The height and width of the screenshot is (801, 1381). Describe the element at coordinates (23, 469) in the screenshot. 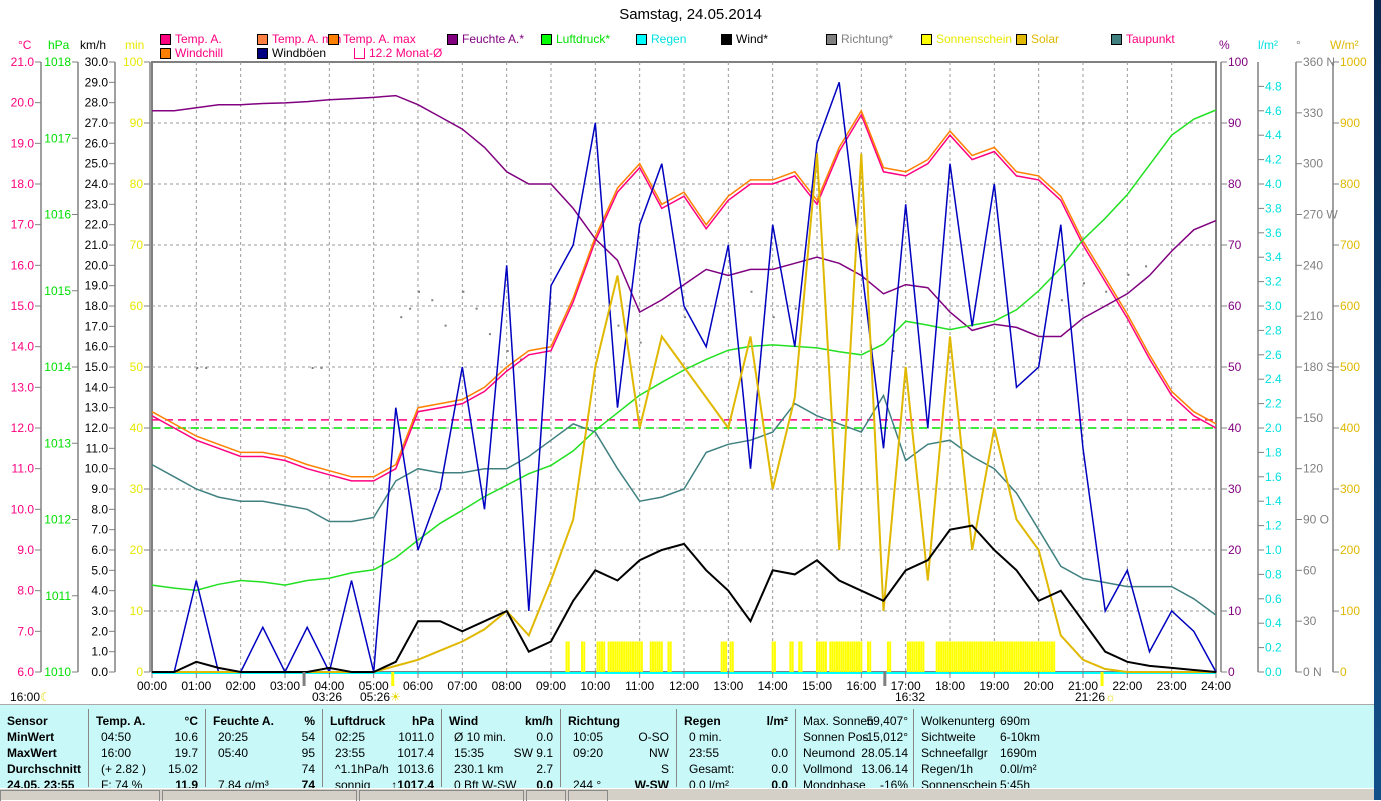

I see `temp-tick-label: 11.0` at that location.